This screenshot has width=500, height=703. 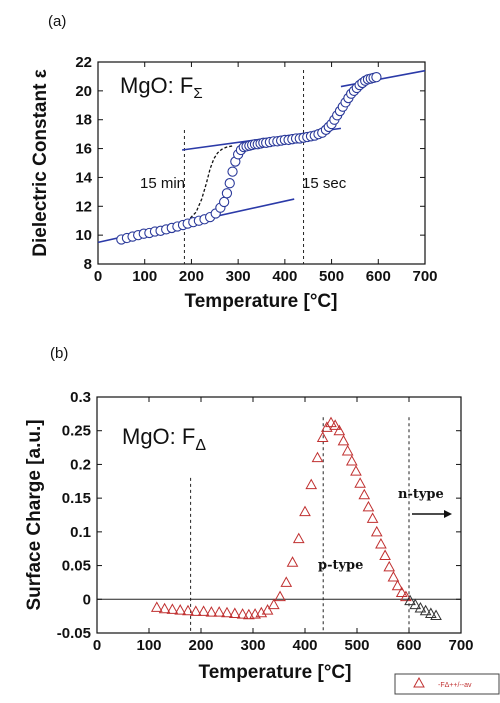 I want to click on y-axis-label-b: Surface Charge [a.u.], so click(x=34, y=514).